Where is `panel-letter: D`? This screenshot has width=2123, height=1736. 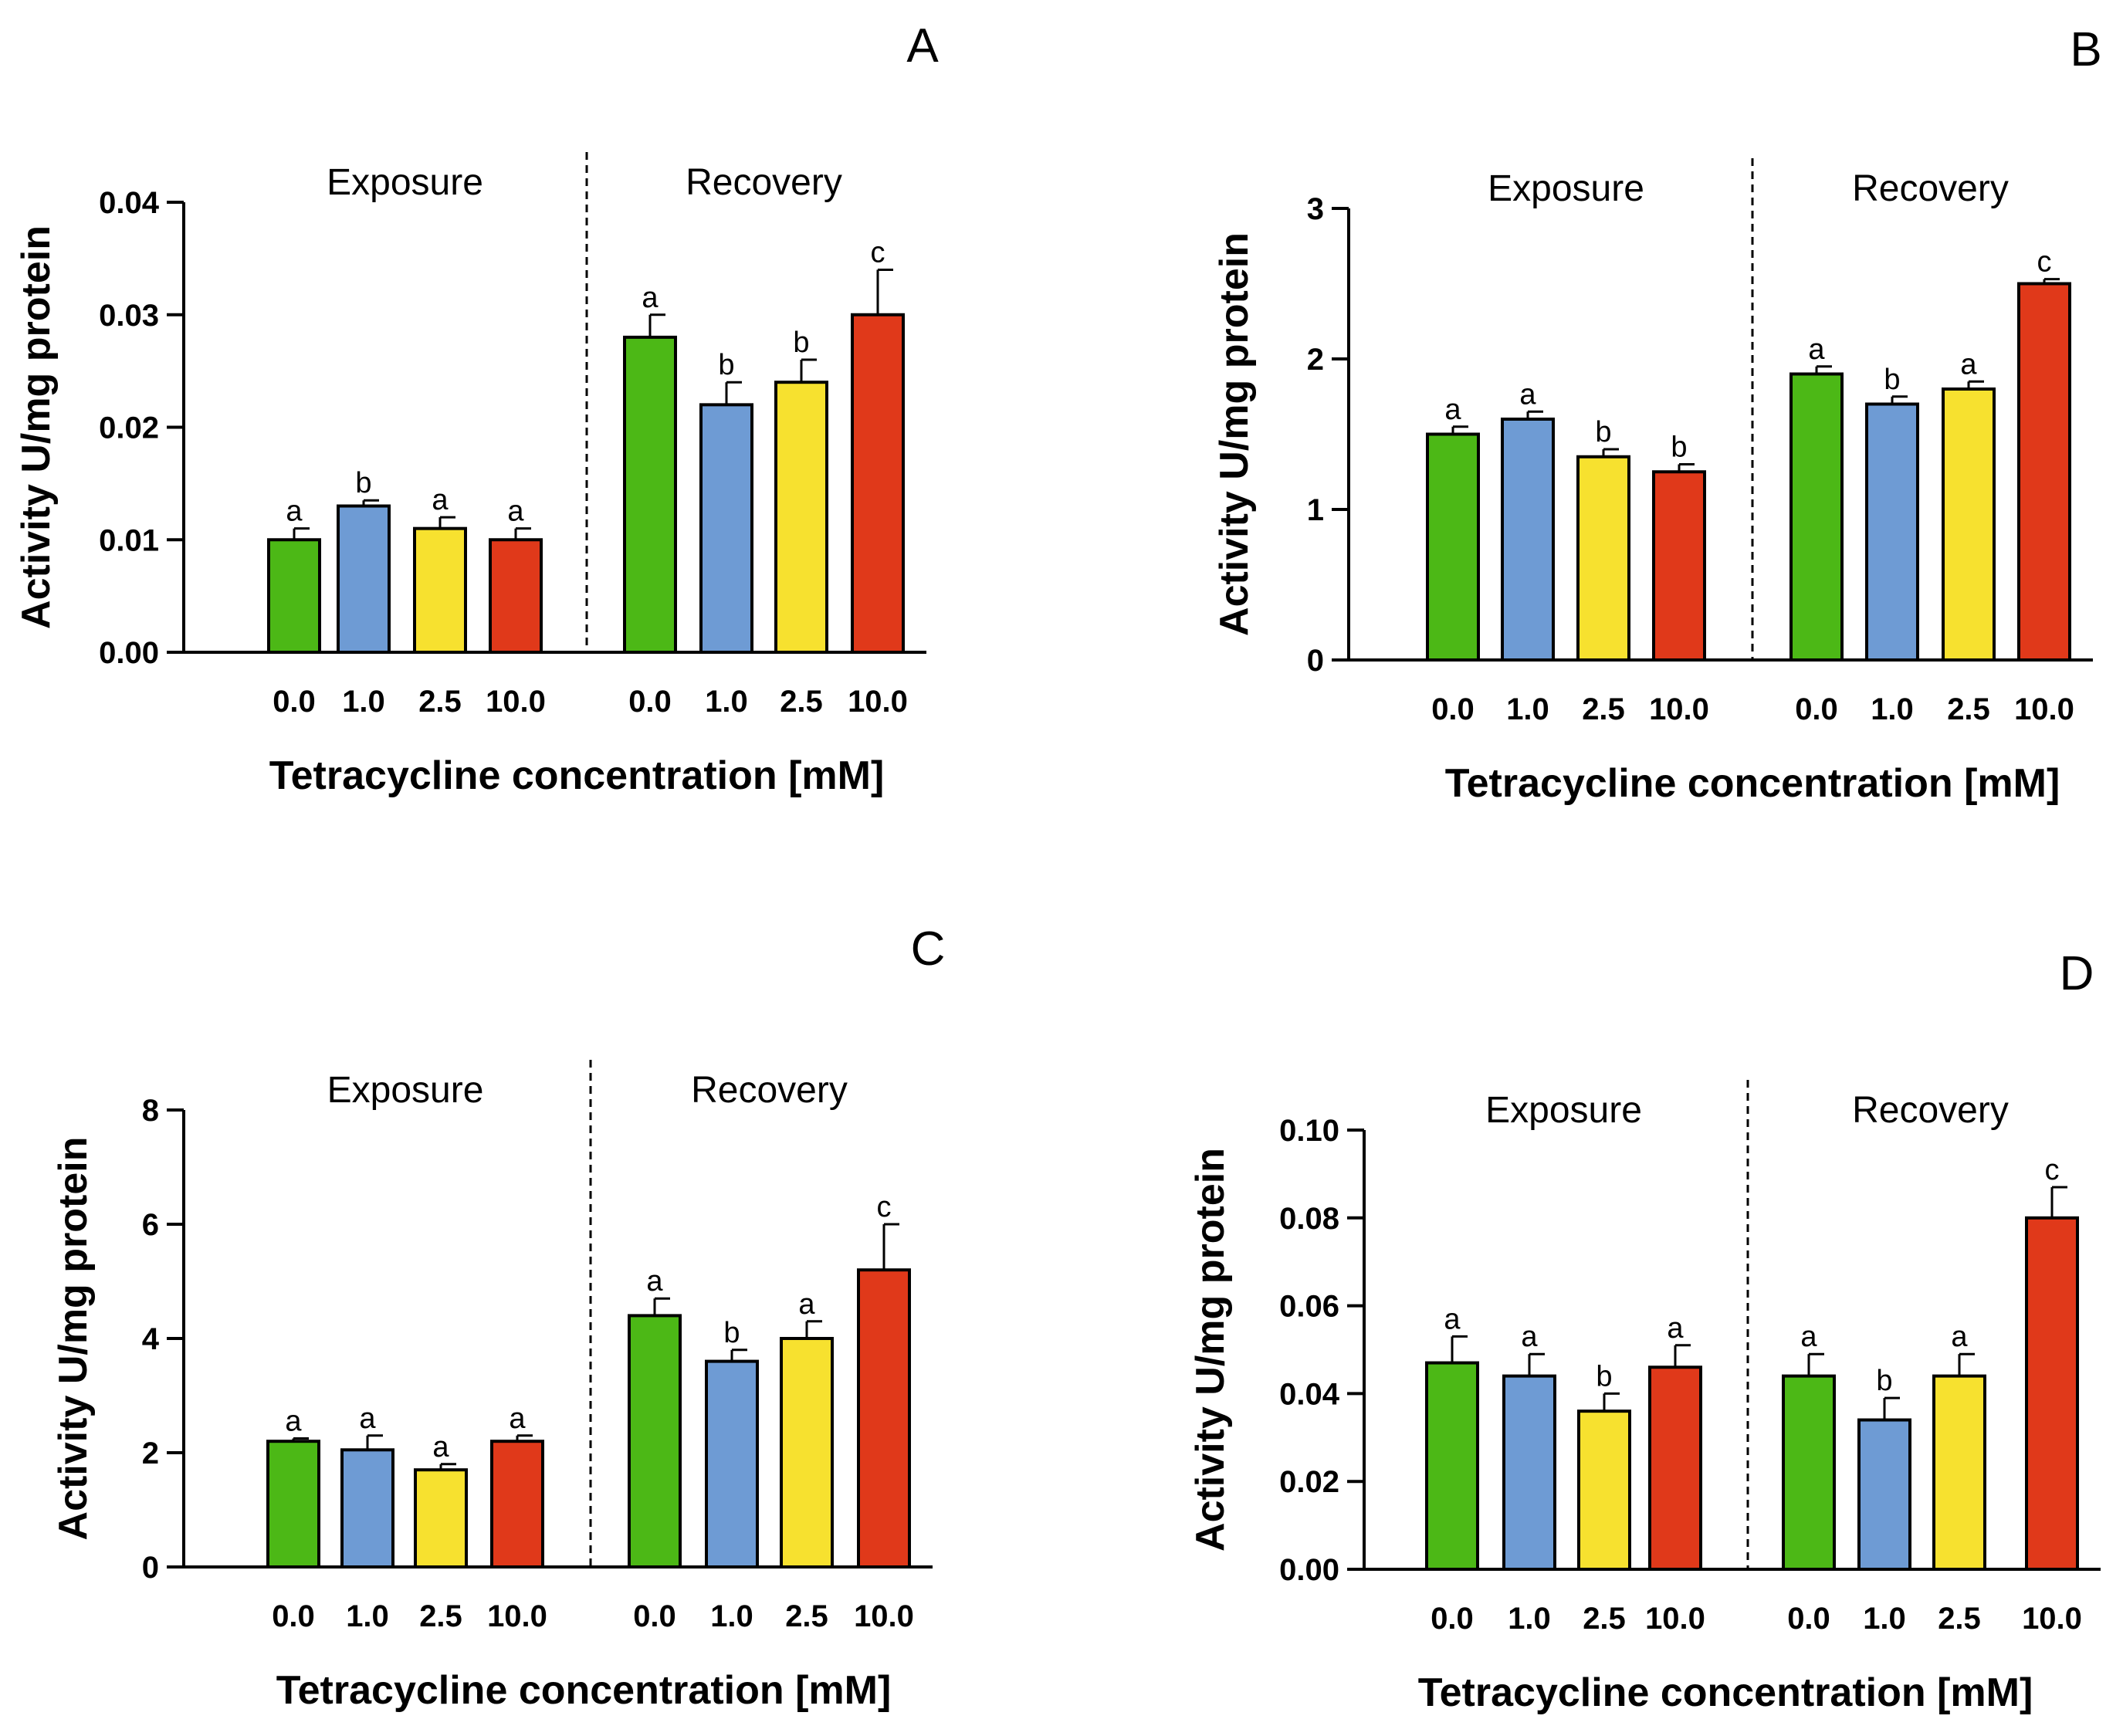
panel-letter: D is located at coordinates (2077, 974).